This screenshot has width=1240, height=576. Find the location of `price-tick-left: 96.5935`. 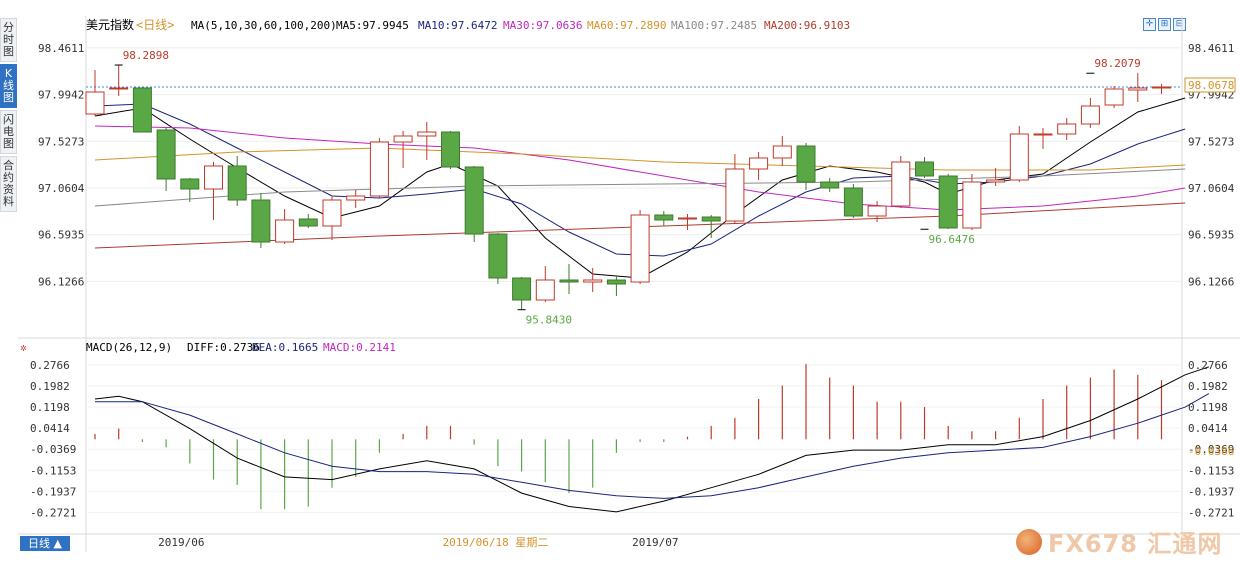

price-tick-left: 96.5935 is located at coordinates (61, 235).